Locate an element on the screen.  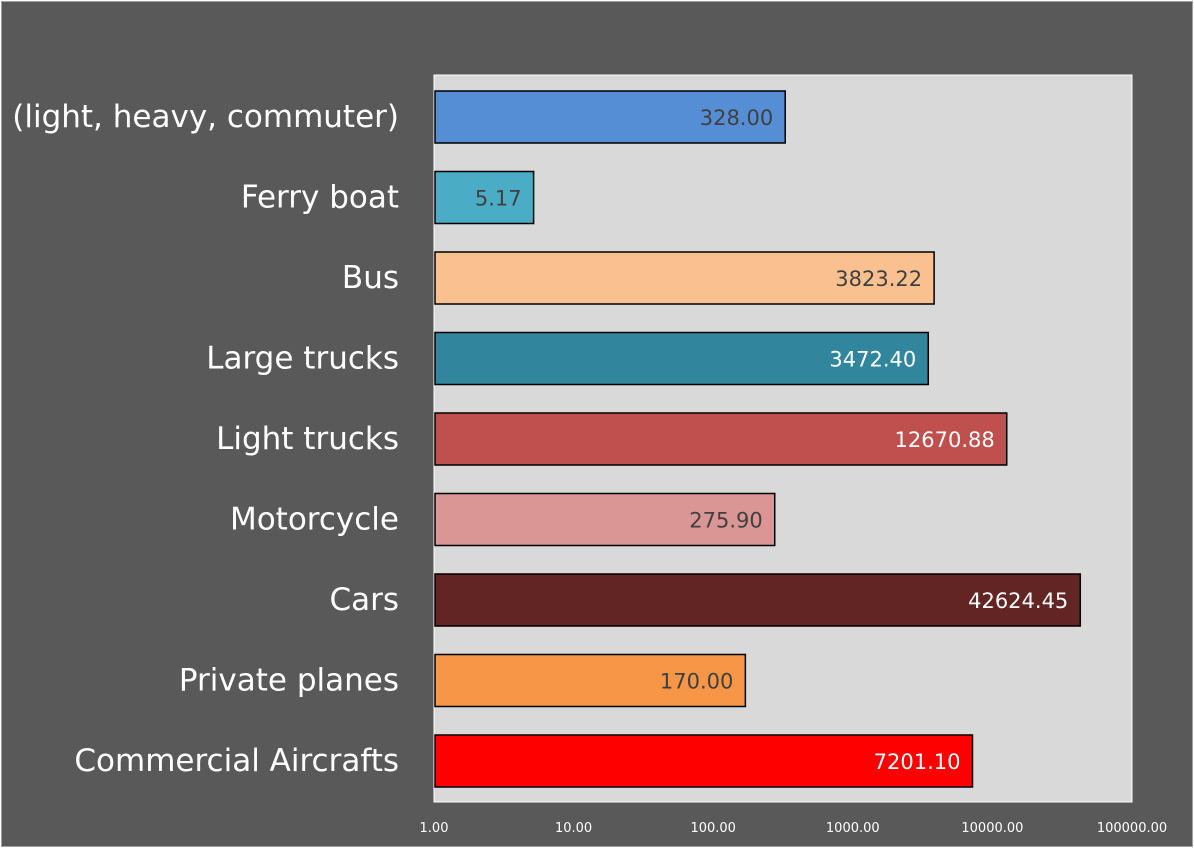
category-label-motorcycle: Motorcycle is located at coordinates (314, 520).